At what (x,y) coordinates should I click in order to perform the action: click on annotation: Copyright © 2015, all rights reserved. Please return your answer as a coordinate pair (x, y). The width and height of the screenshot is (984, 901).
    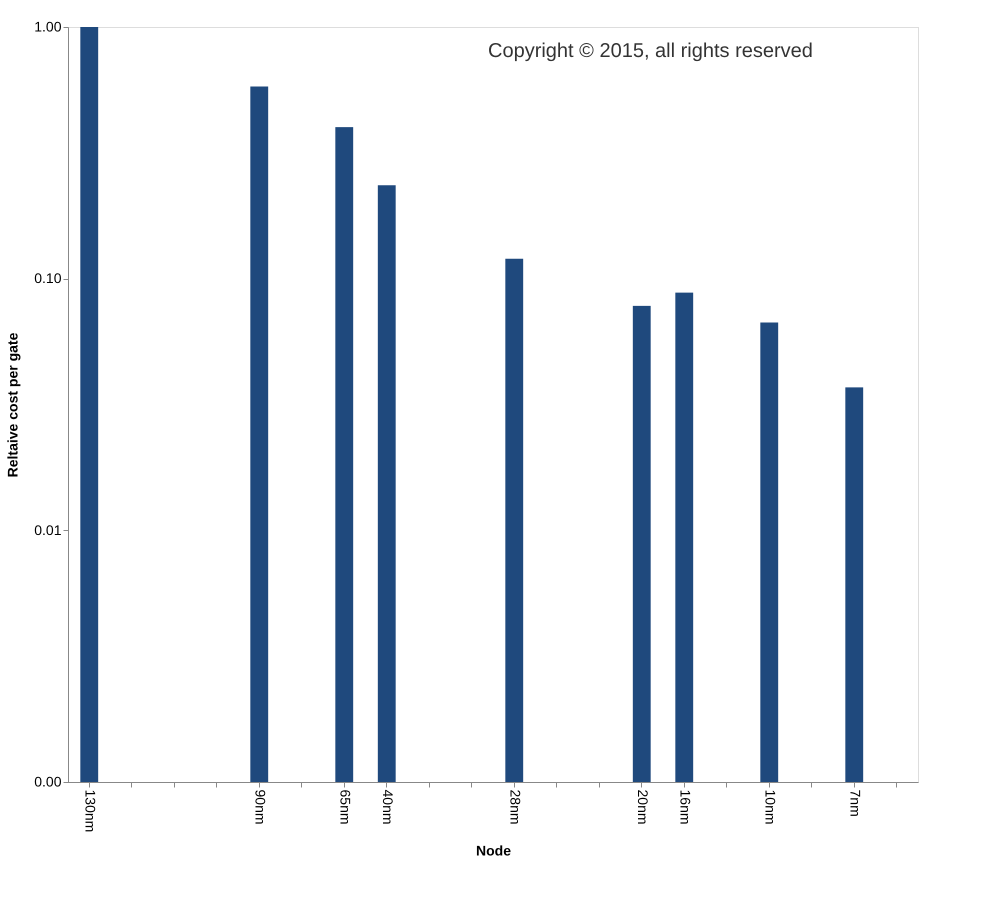
    Looking at the image, I should click on (650, 51).